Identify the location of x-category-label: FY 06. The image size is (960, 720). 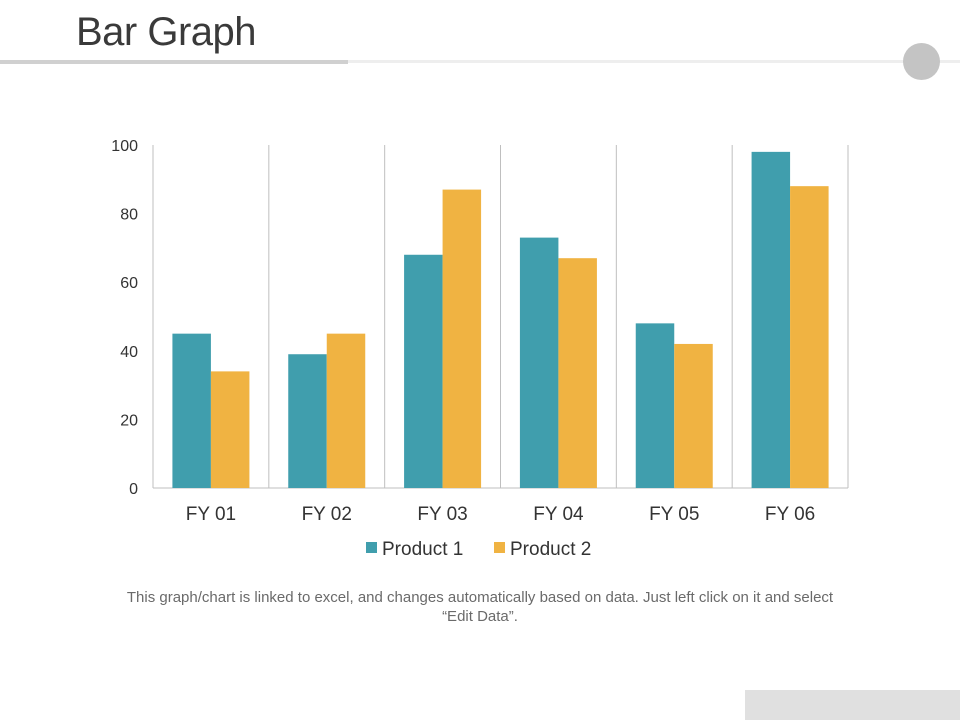
(790, 514).